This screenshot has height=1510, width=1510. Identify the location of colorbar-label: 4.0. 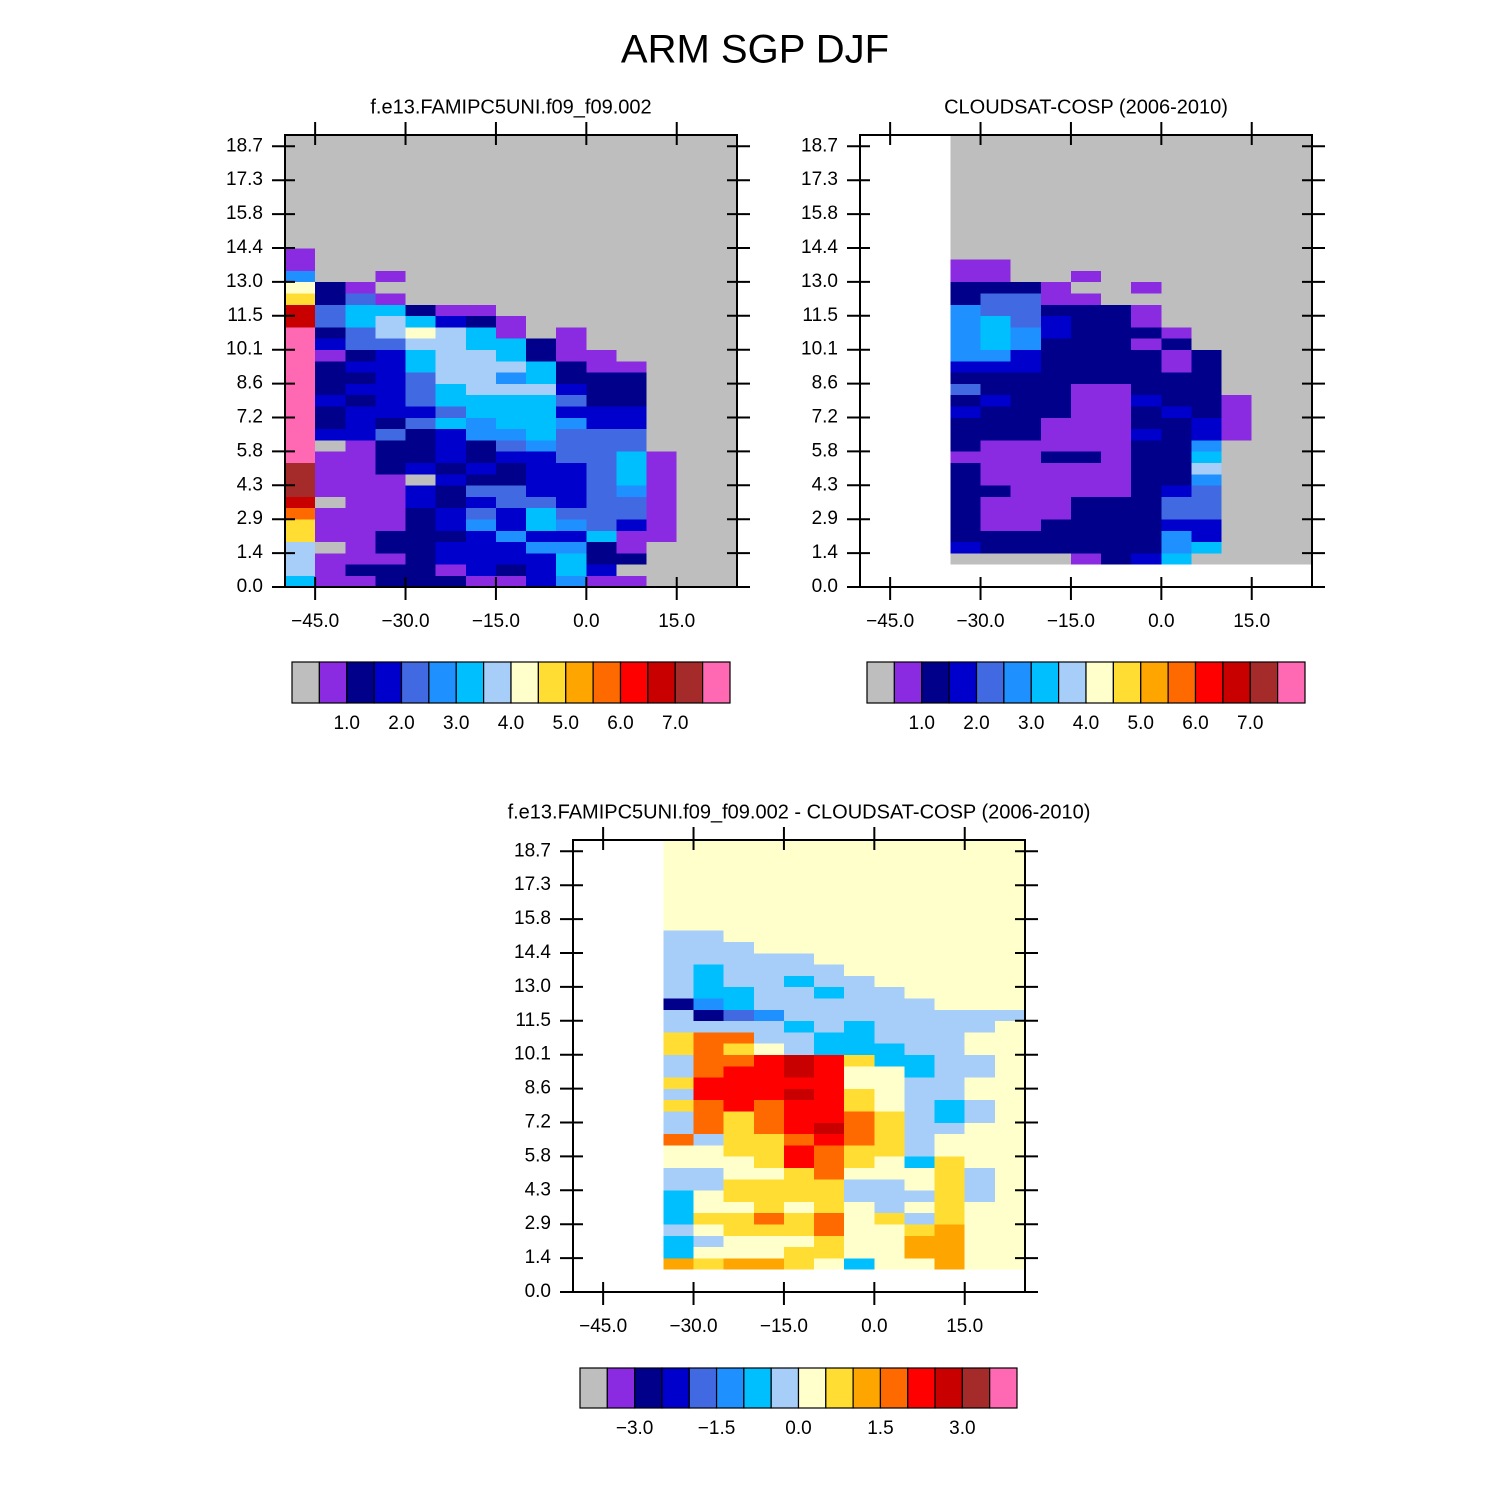
(511, 723).